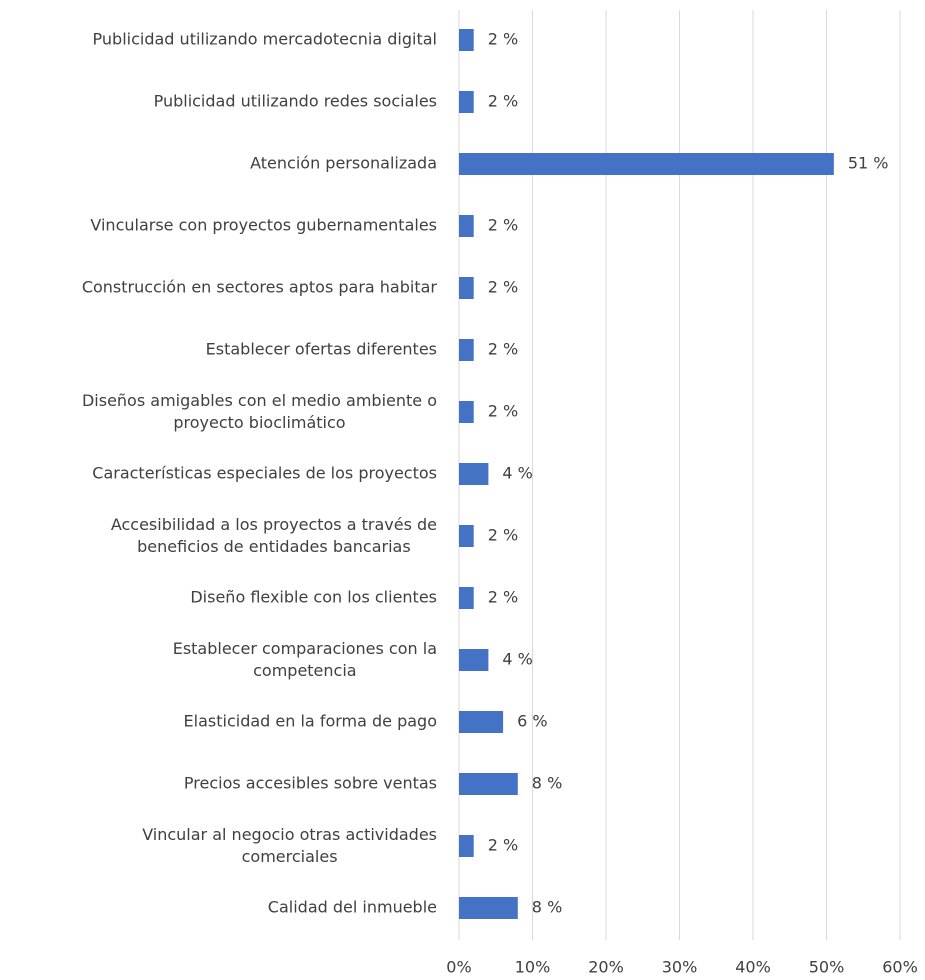 This screenshot has width=925, height=980. What do you see at coordinates (533, 967) in the screenshot?
I see `x-tick-label: 10%` at bounding box center [533, 967].